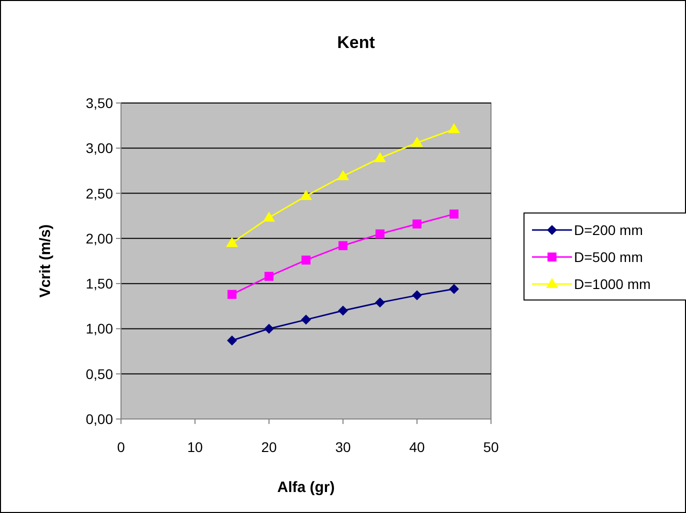 The image size is (686, 513). What do you see at coordinates (100, 328) in the screenshot?
I see `y-tick-label: 1,00` at bounding box center [100, 328].